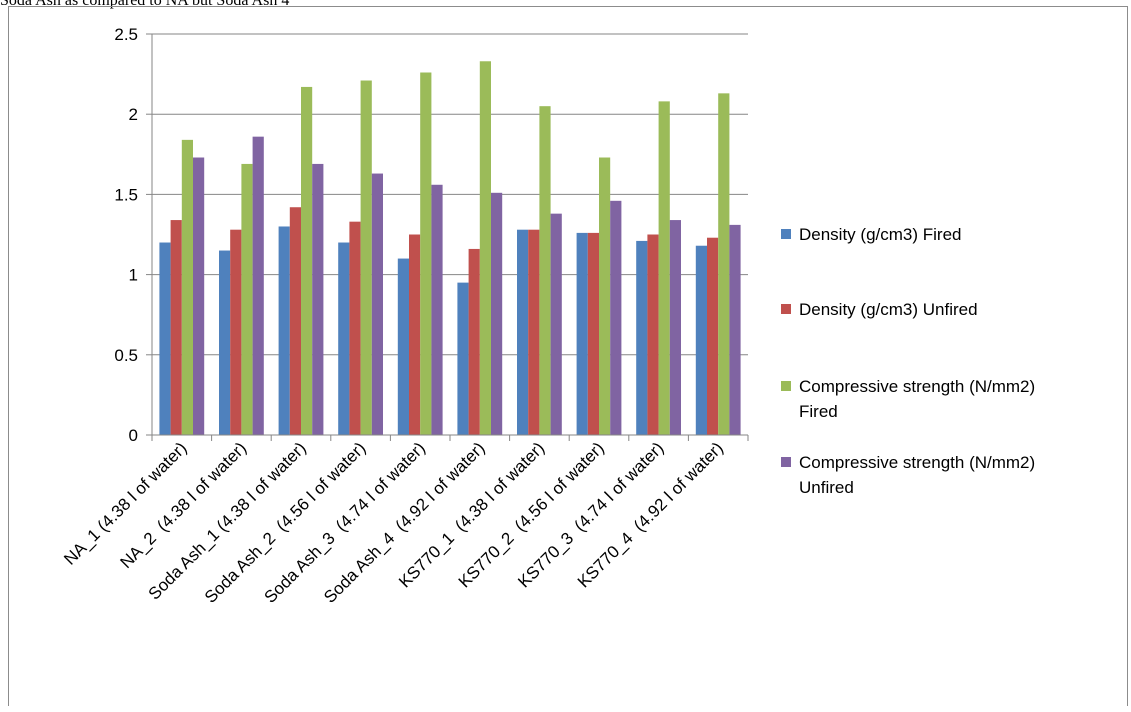 This screenshot has height=712, width=1131. I want to click on y-tick-label: 2.5, so click(126, 34).